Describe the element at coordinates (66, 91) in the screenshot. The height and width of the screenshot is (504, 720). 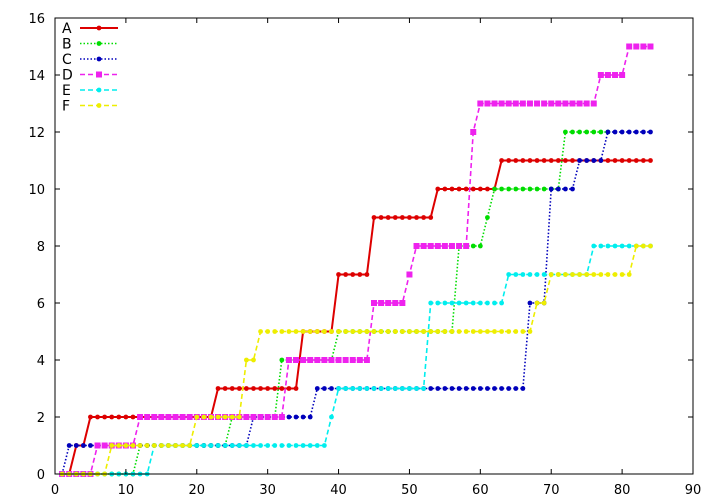
I see `legend-label-E: E` at that location.